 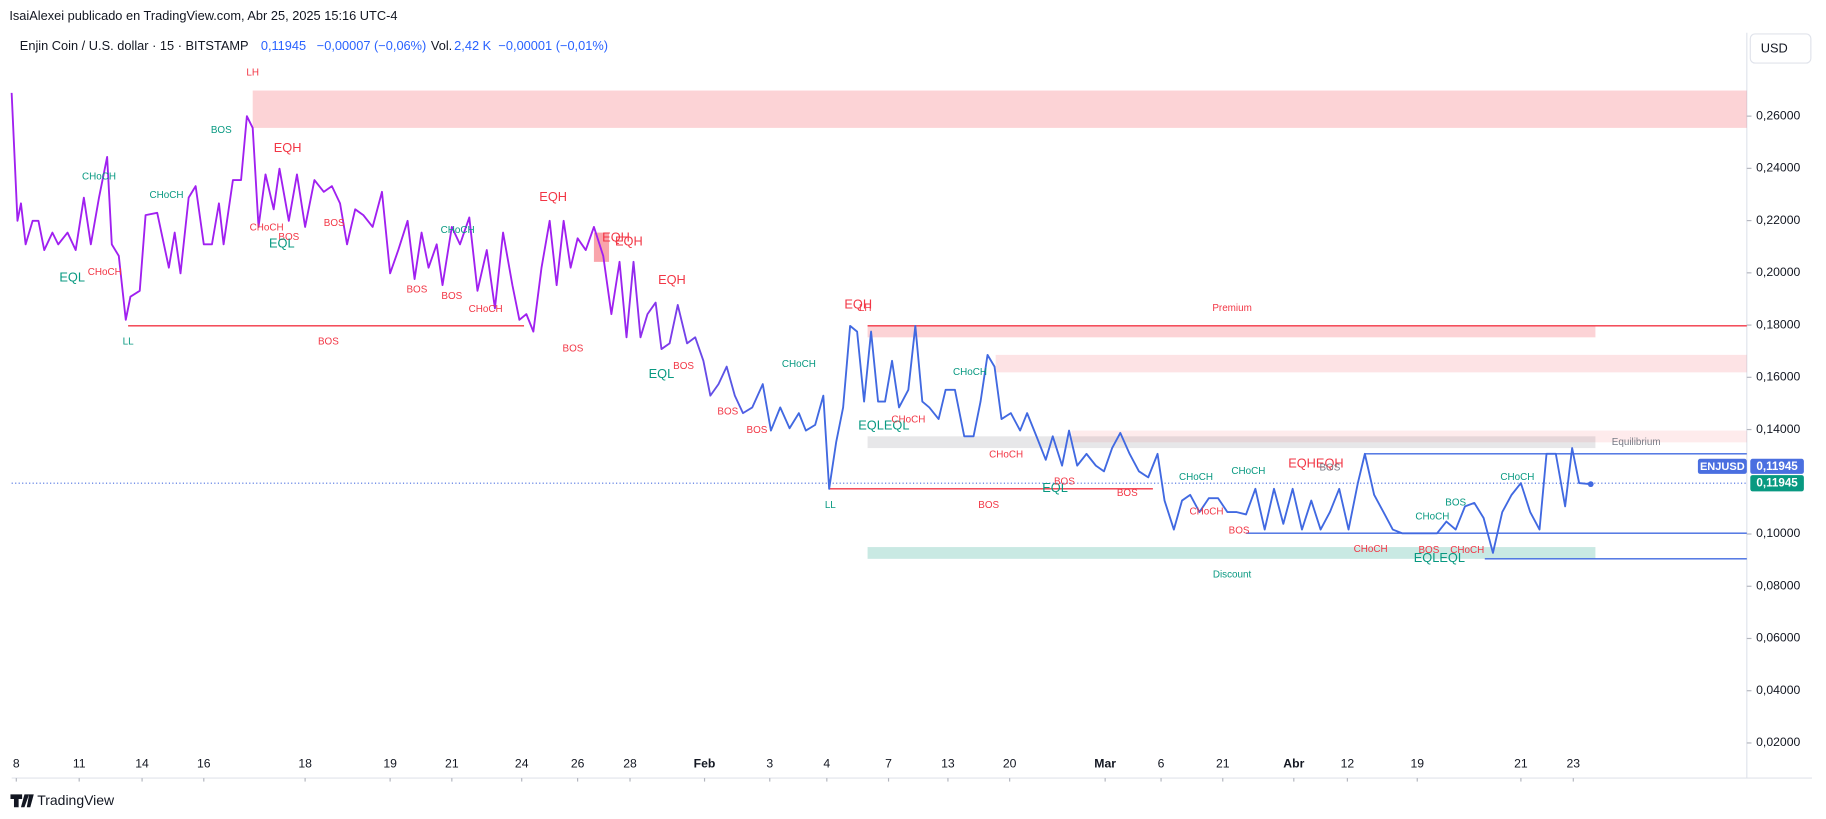 I want to click on price-badge-label: 0,11945, so click(x=1777, y=466).